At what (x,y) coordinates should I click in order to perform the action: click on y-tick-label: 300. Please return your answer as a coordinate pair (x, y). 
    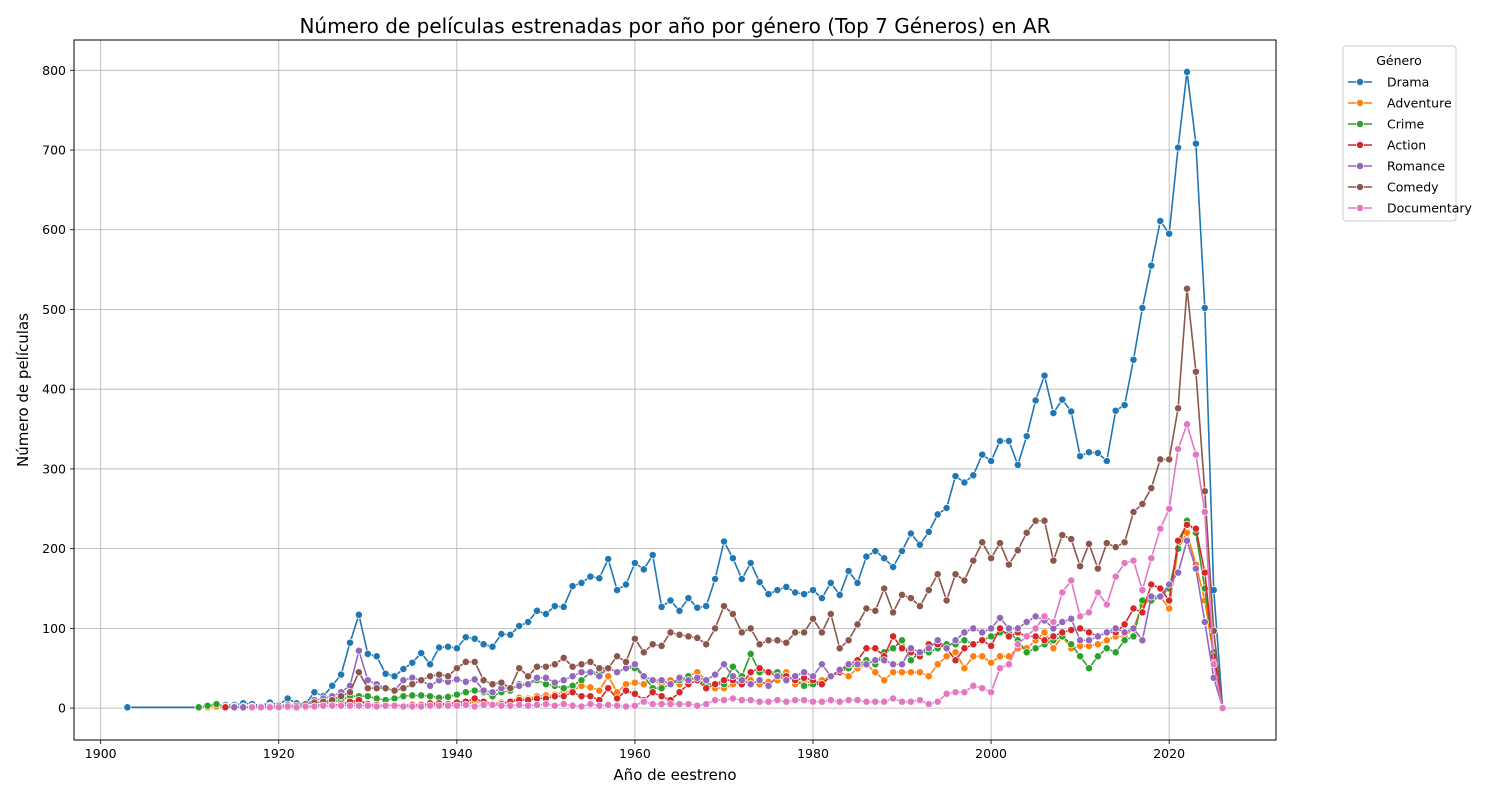
    Looking at the image, I should click on (54, 468).